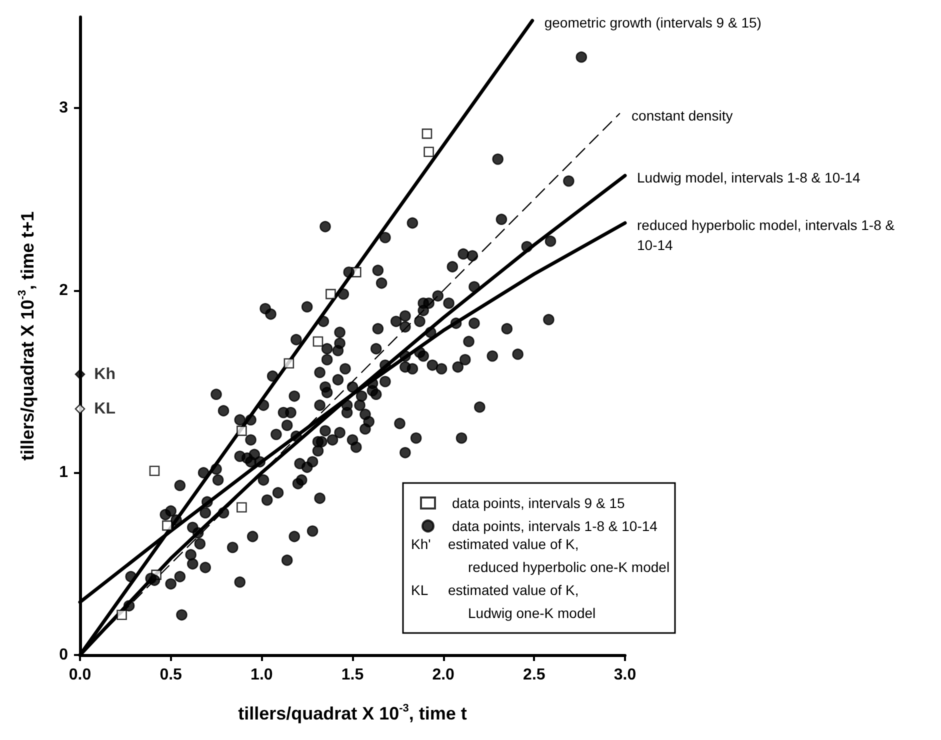 The height and width of the screenshot is (740, 941). What do you see at coordinates (352, 675) in the screenshot?
I see `x-tick-label: 1.5` at bounding box center [352, 675].